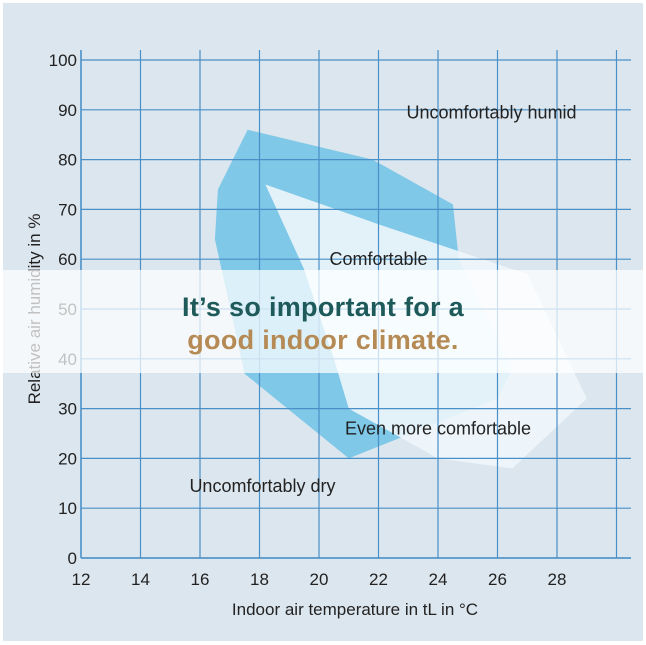 The image size is (646, 645). Describe the element at coordinates (259, 579) in the screenshot. I see `x-tick-label: 18` at that location.